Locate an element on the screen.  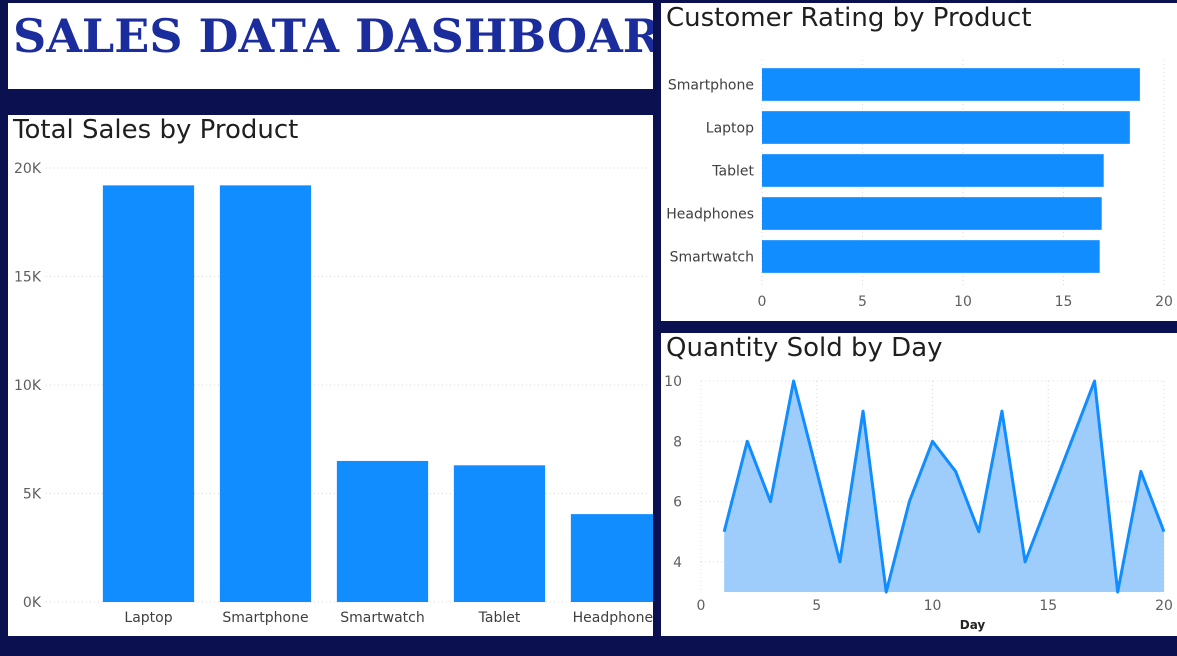
title-panel: SALES DATA DASHBOARD is located at coordinates (330, 46).